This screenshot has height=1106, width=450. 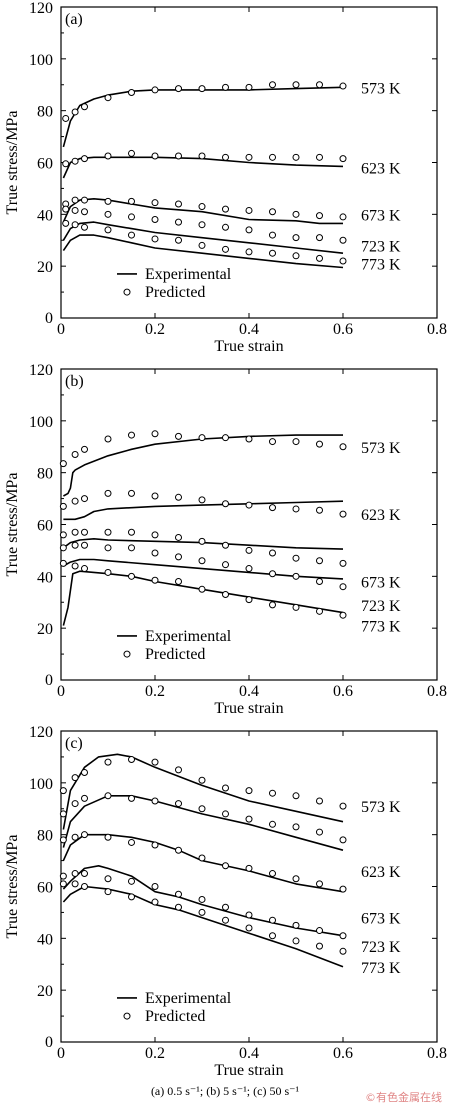 What do you see at coordinates (188, 636) in the screenshot?
I see `legend-experimental: Experimental` at bounding box center [188, 636].